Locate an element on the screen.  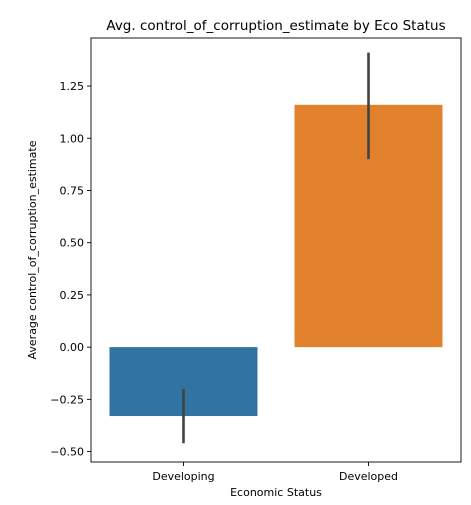
y-axis-label: Average control_of_corruption_estimate is located at coordinates (32, 249).